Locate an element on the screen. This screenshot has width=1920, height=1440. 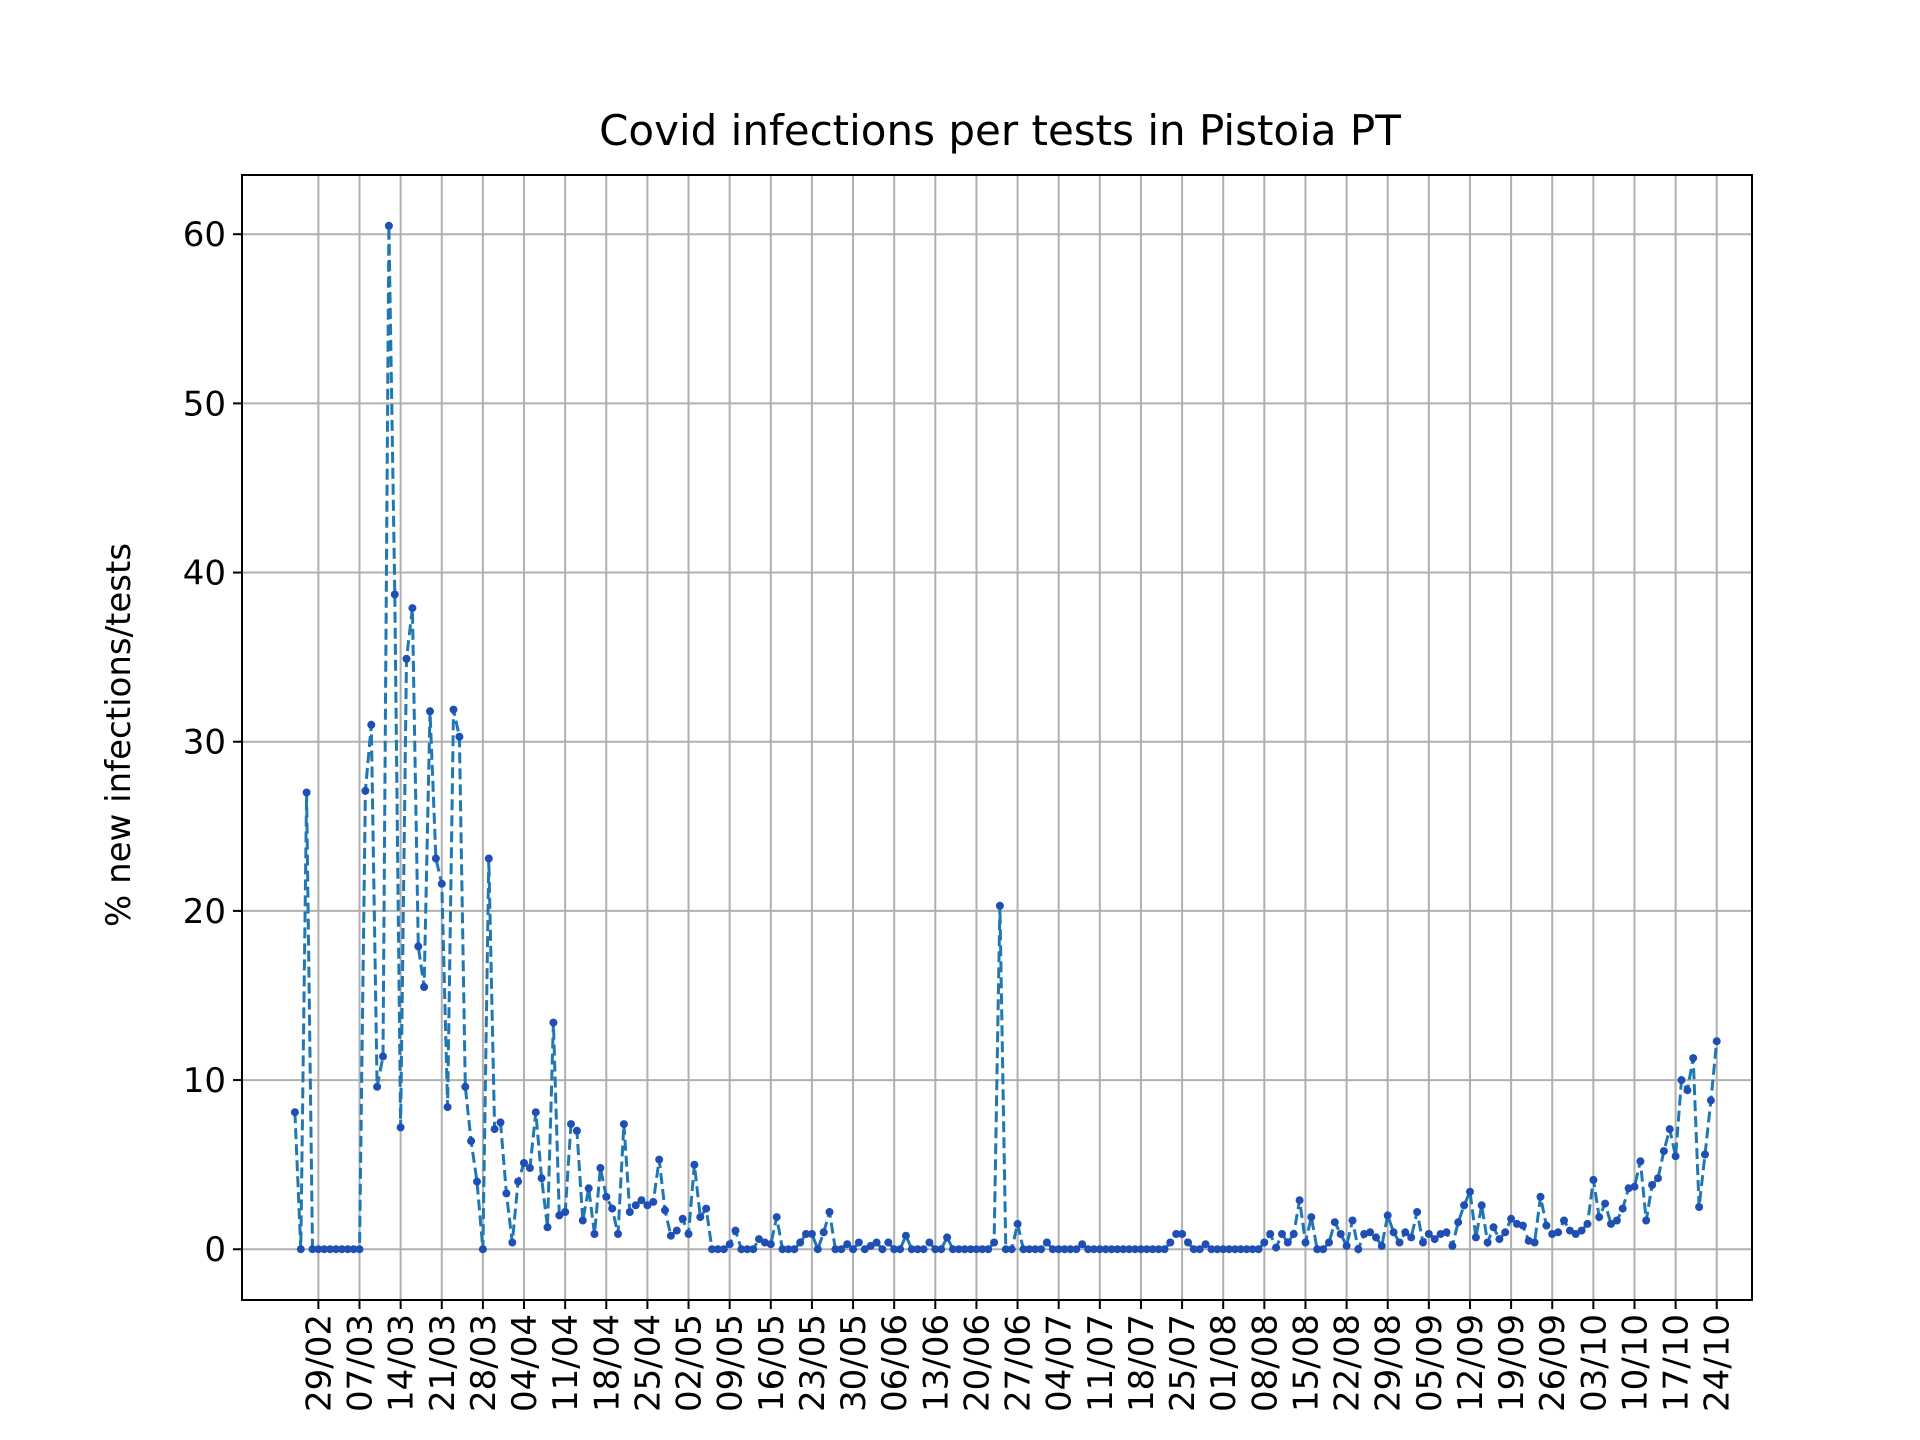
y-tick-label: 40 is located at coordinates (204, 574).